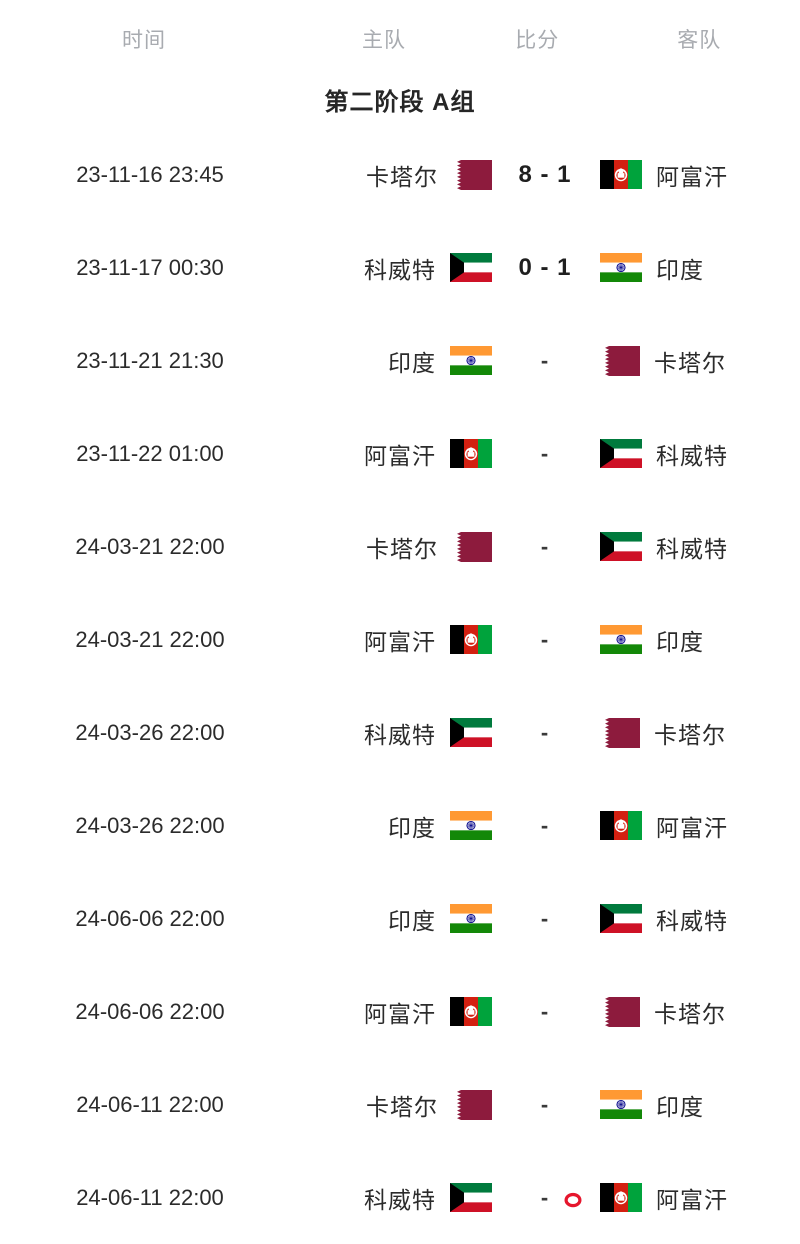 The image size is (800, 1244). I want to click on match-row: 23-11-16 23:45 卡塔尔 8 - 1 阿富汗, so click(400, 174).